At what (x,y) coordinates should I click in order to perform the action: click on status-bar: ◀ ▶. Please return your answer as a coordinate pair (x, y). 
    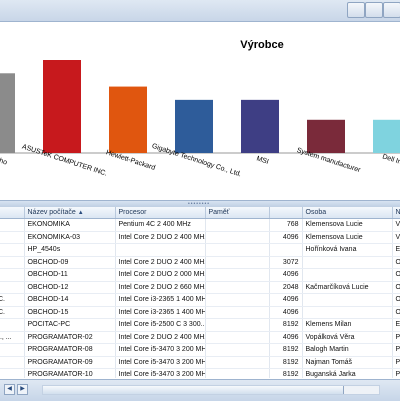
    Looking at the image, I should click on (200, 390).